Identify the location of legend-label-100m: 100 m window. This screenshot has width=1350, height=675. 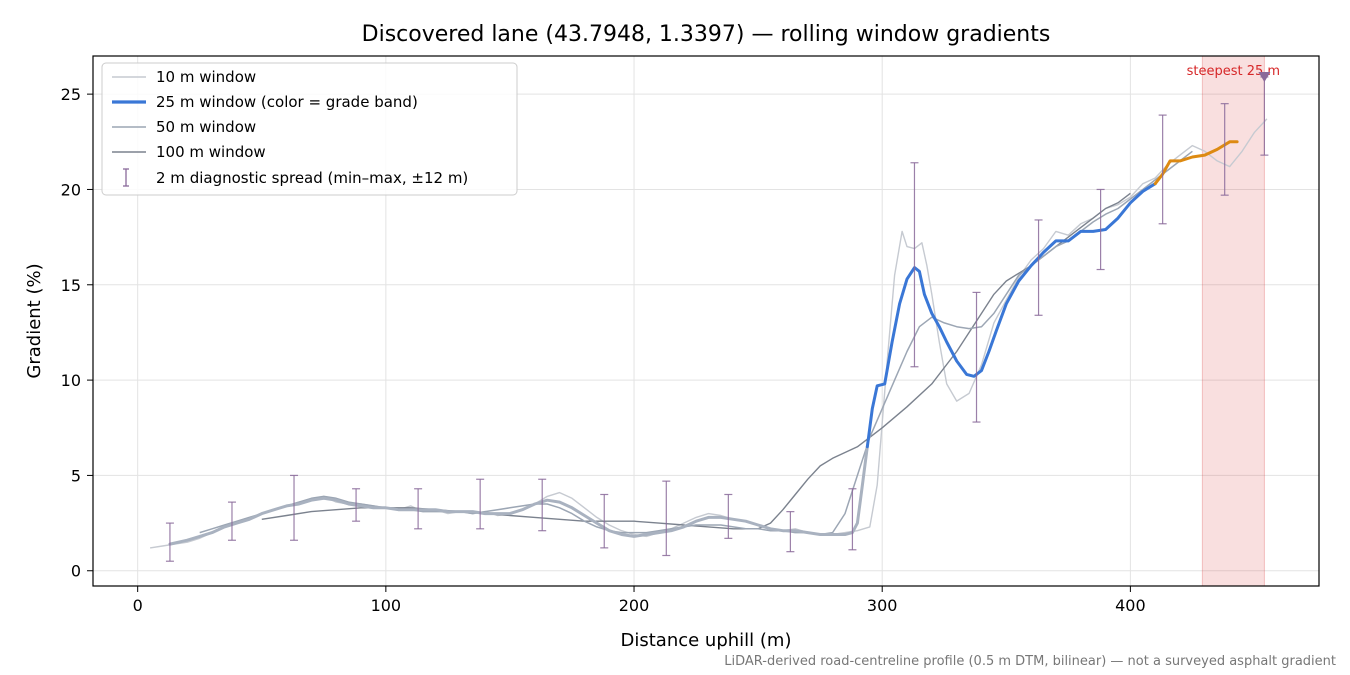
(211, 152).